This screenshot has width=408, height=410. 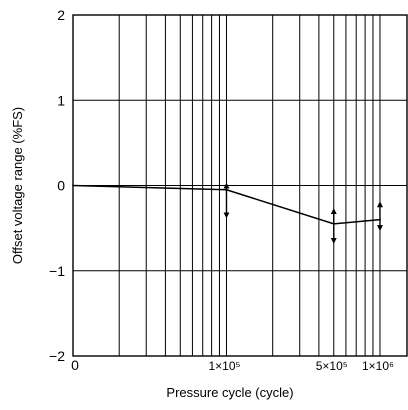 I want to click on range-arrows, so click(x=303, y=213).